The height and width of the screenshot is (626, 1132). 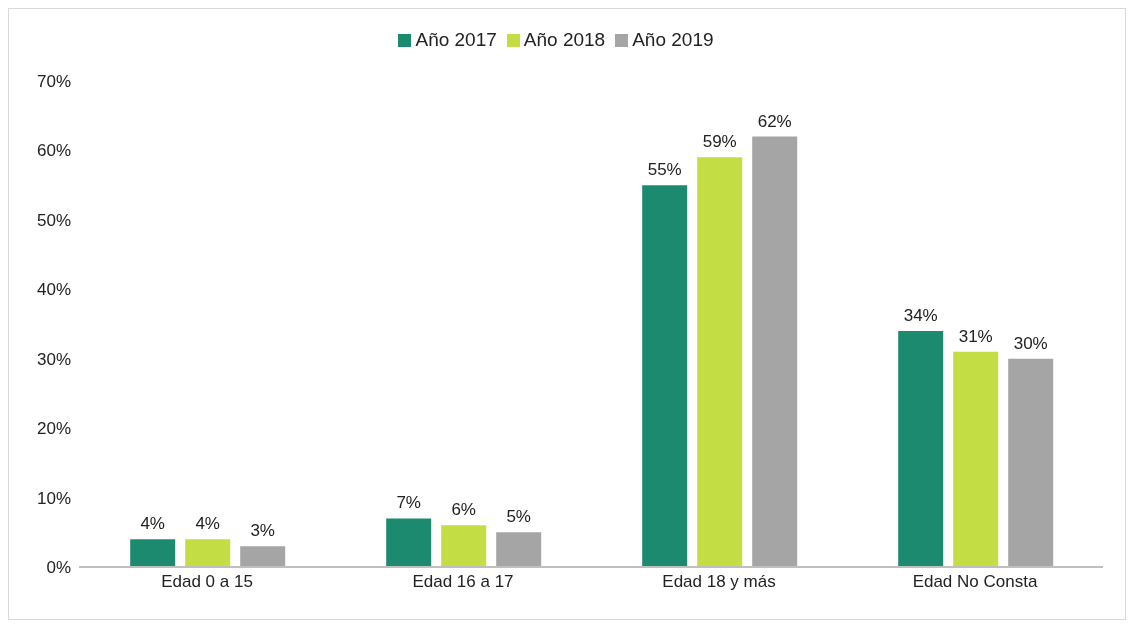 What do you see at coordinates (207, 582) in the screenshot?
I see `x-tick-label: Edad 0 a 15` at bounding box center [207, 582].